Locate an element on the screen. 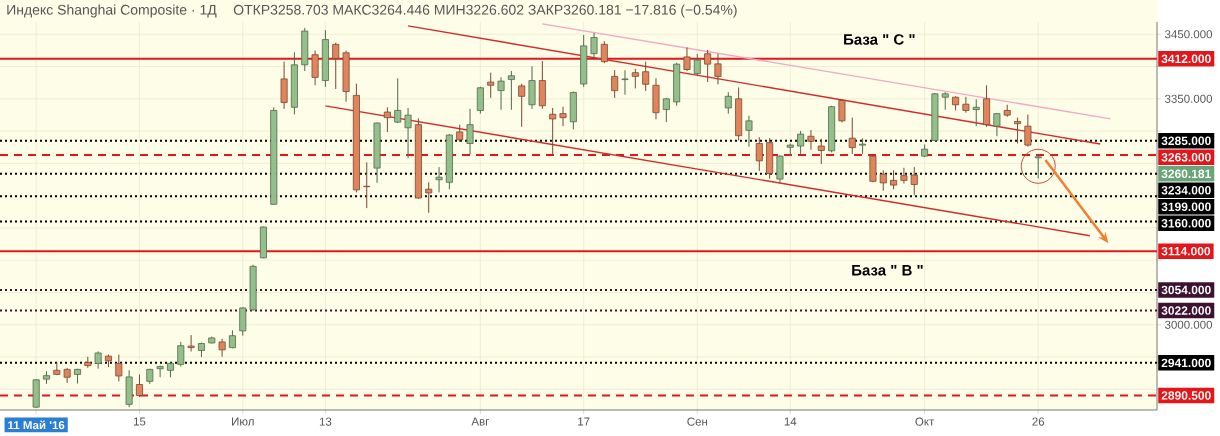 This screenshot has width=1220, height=436. chart-subtitle: ОТКР3258.703 МАКС3264.446 МИН3226.602 ЗАКР3260.181 −17.816 (−0.54%) is located at coordinates (485, 11).